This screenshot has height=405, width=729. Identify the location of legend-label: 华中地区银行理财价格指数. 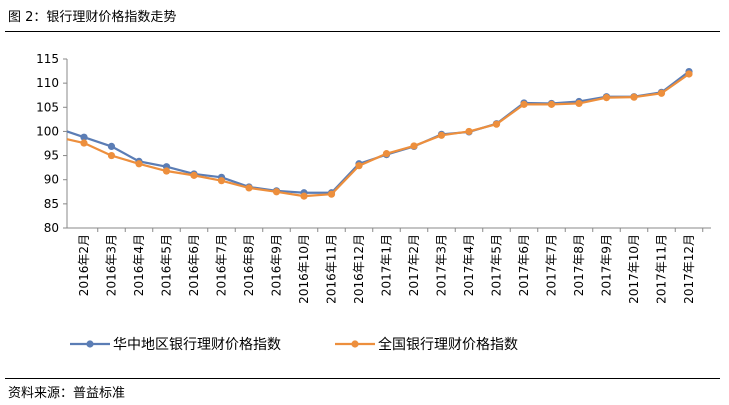
(197, 345).